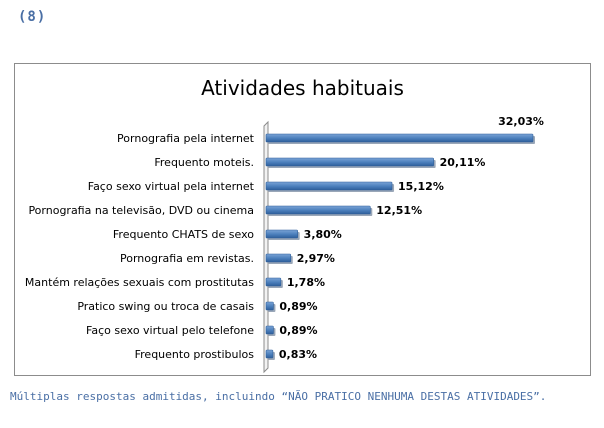 This screenshot has height=428, width=604. I want to click on value-label: 15,12%, so click(421, 186).